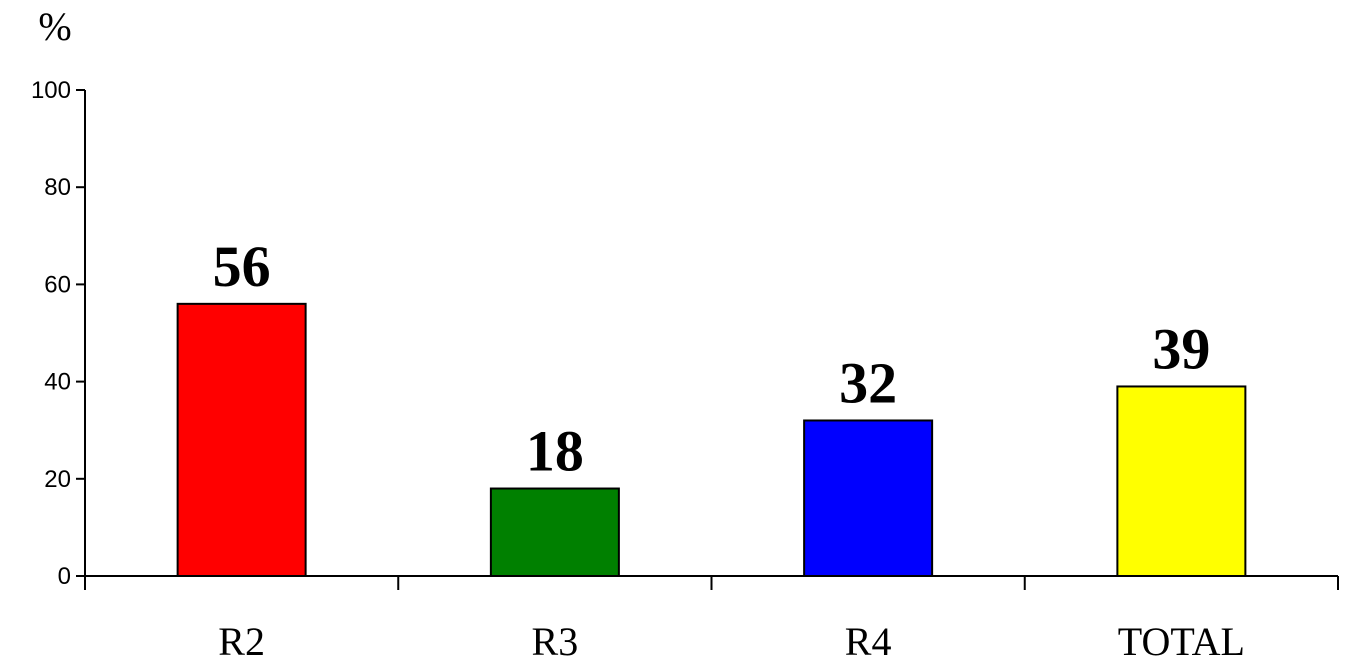 The width and height of the screenshot is (1351, 663). Describe the element at coordinates (1181, 481) in the screenshot. I see `bar-total` at that location.